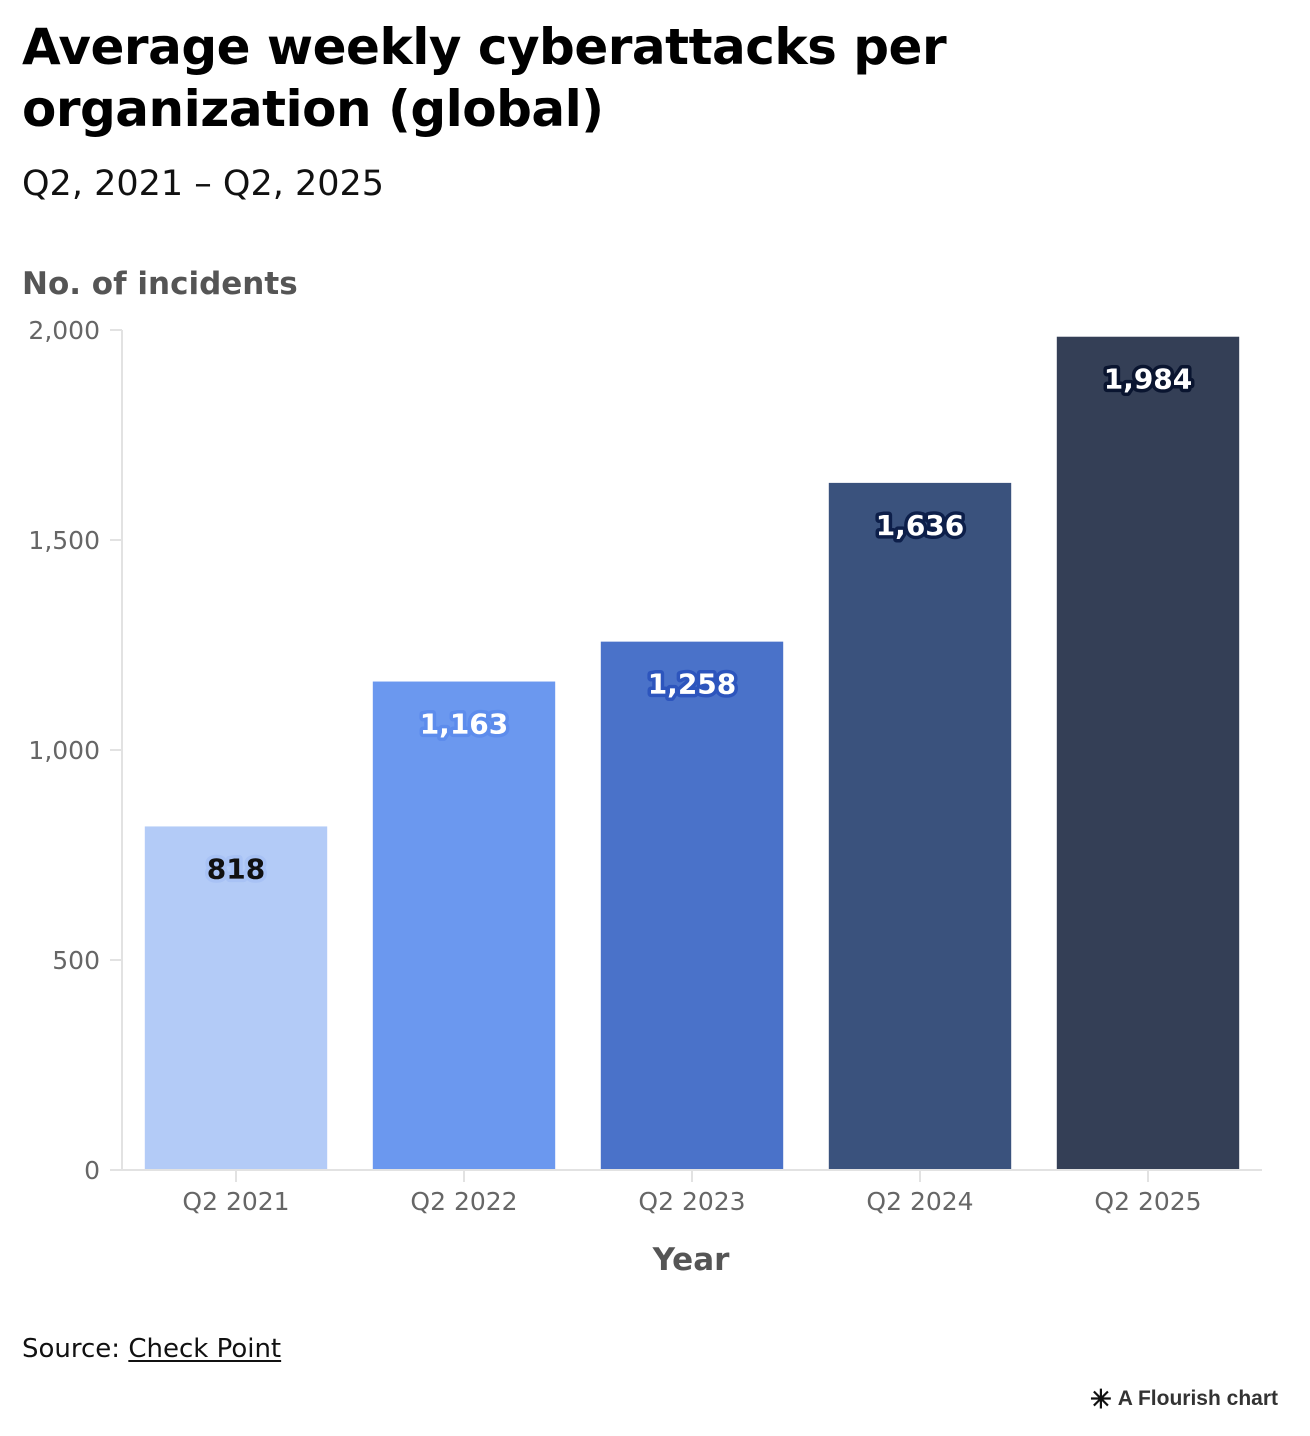  I want to click on data-label: 1,163, so click(464, 724).